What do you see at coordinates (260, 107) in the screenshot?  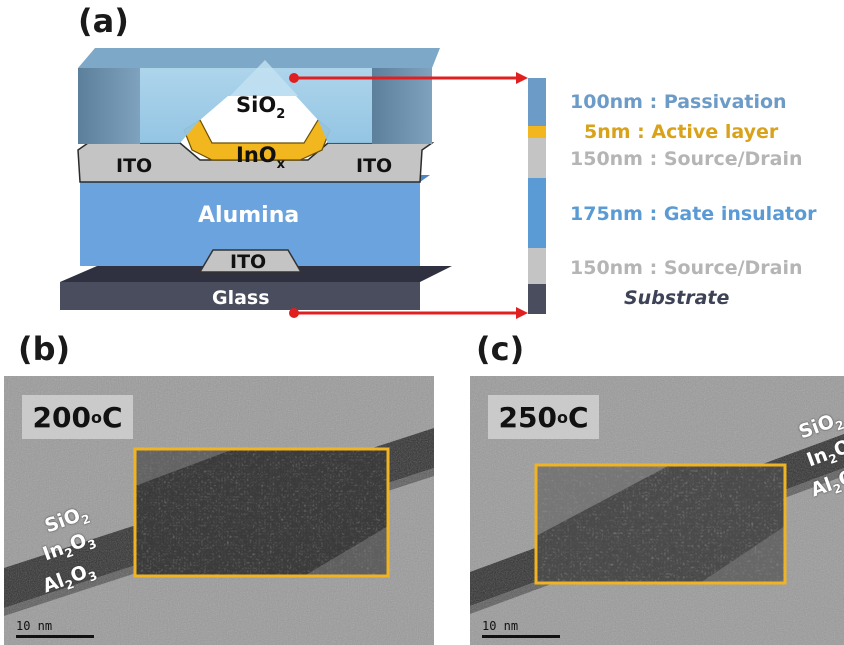 I see `sio2-label: SiO2` at bounding box center [260, 107].